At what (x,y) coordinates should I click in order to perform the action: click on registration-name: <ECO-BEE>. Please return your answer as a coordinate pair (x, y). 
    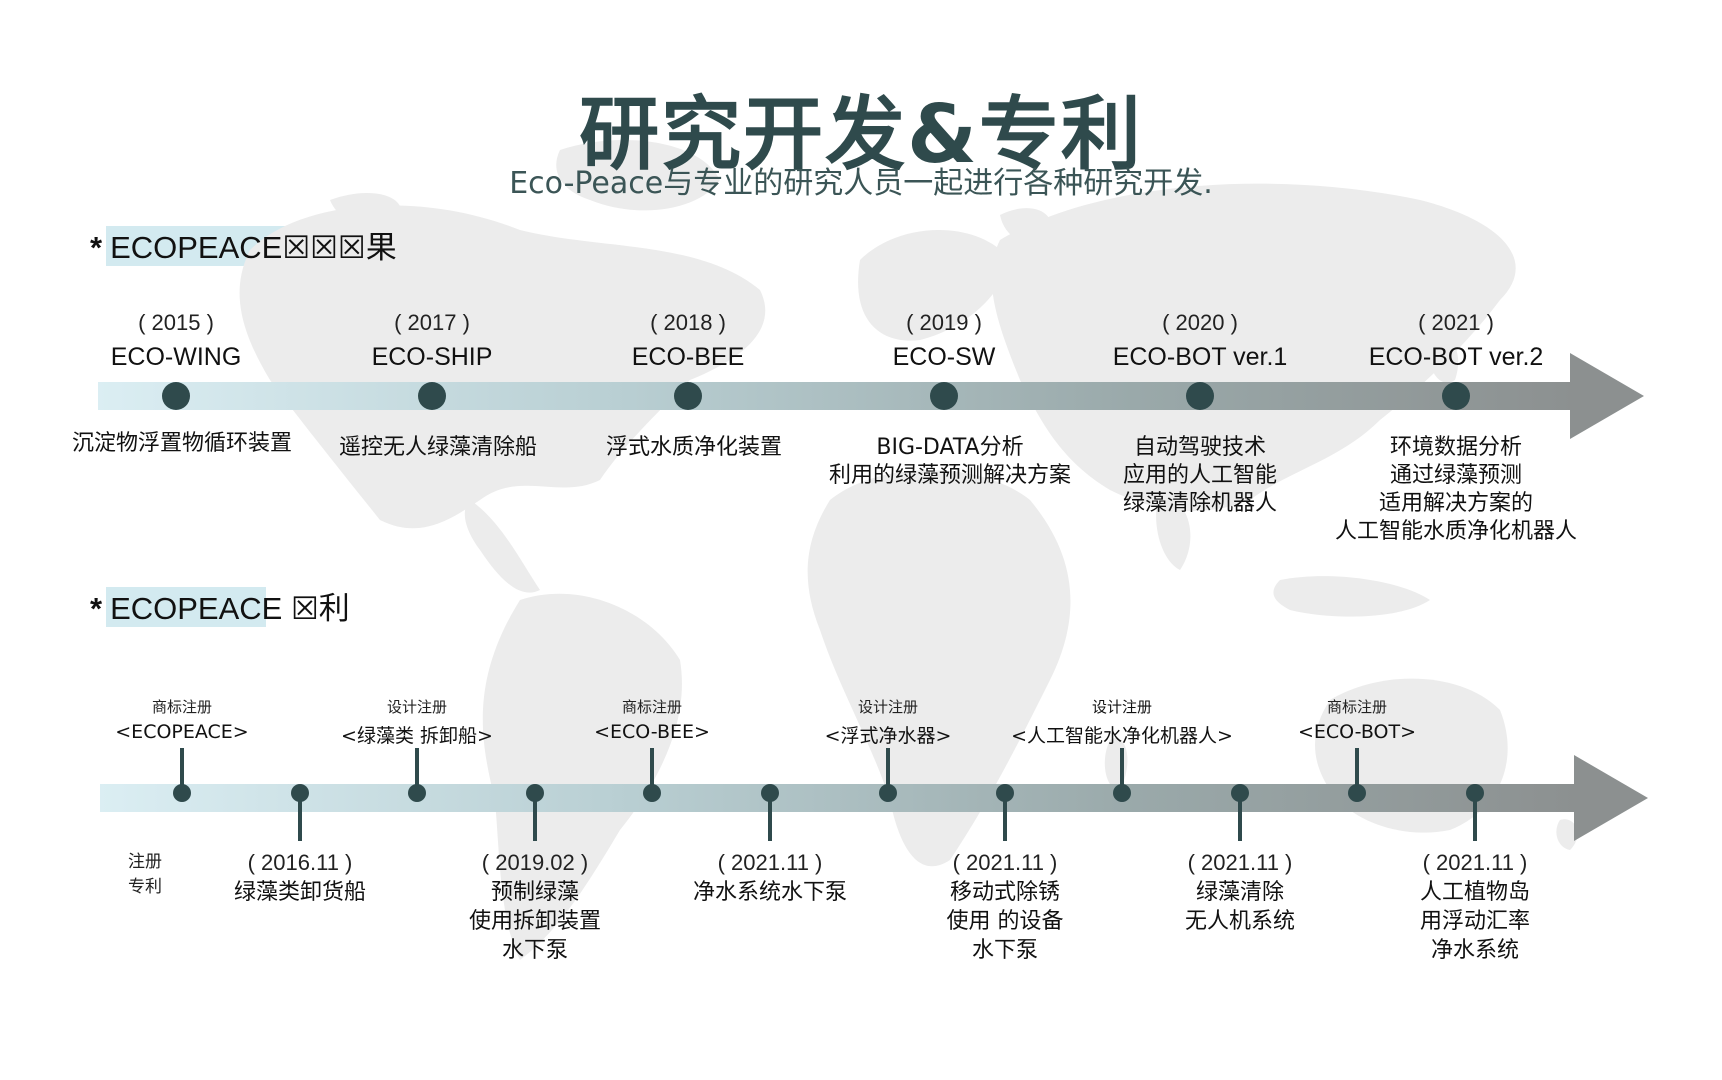
    Looking at the image, I should click on (652, 732).